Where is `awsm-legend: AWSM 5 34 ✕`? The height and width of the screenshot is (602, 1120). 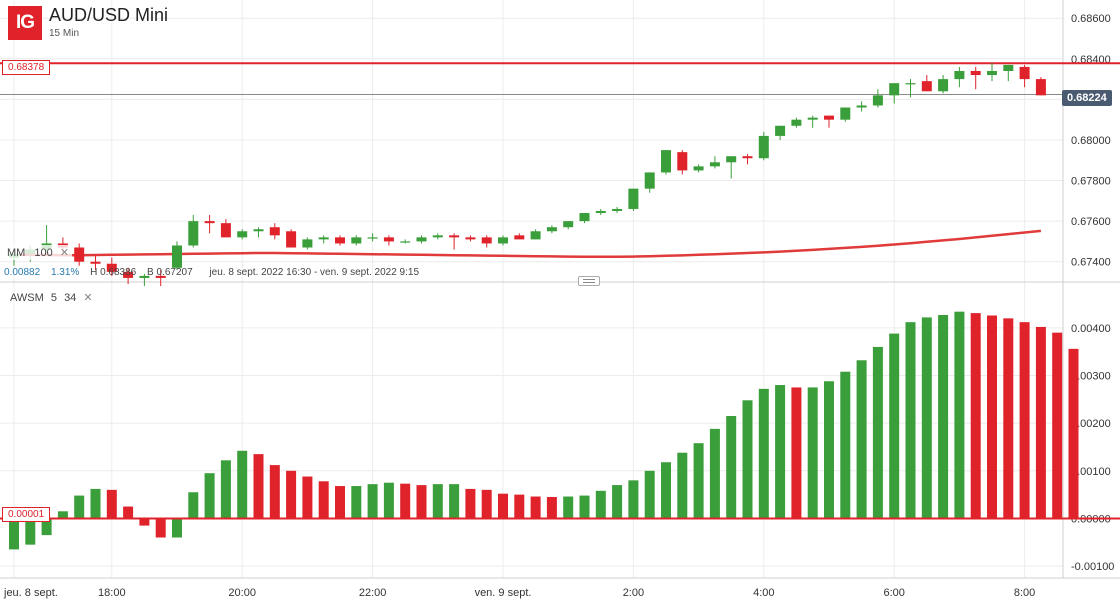
awsm-legend: AWSM 5 34 ✕ is located at coordinates (51, 297).